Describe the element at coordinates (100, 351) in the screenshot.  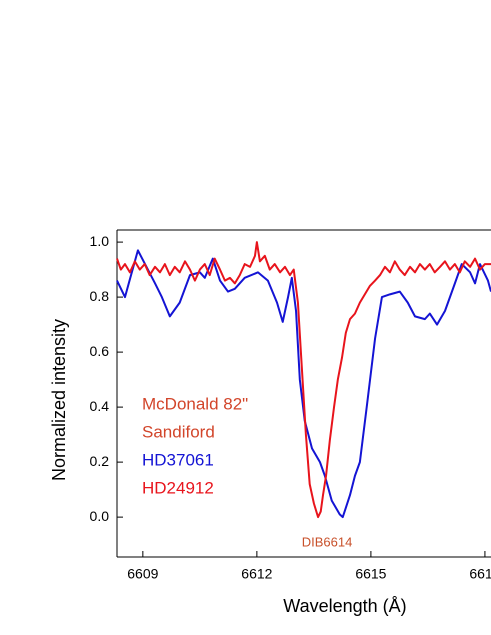
I see `y-tick-label: 0.6` at that location.